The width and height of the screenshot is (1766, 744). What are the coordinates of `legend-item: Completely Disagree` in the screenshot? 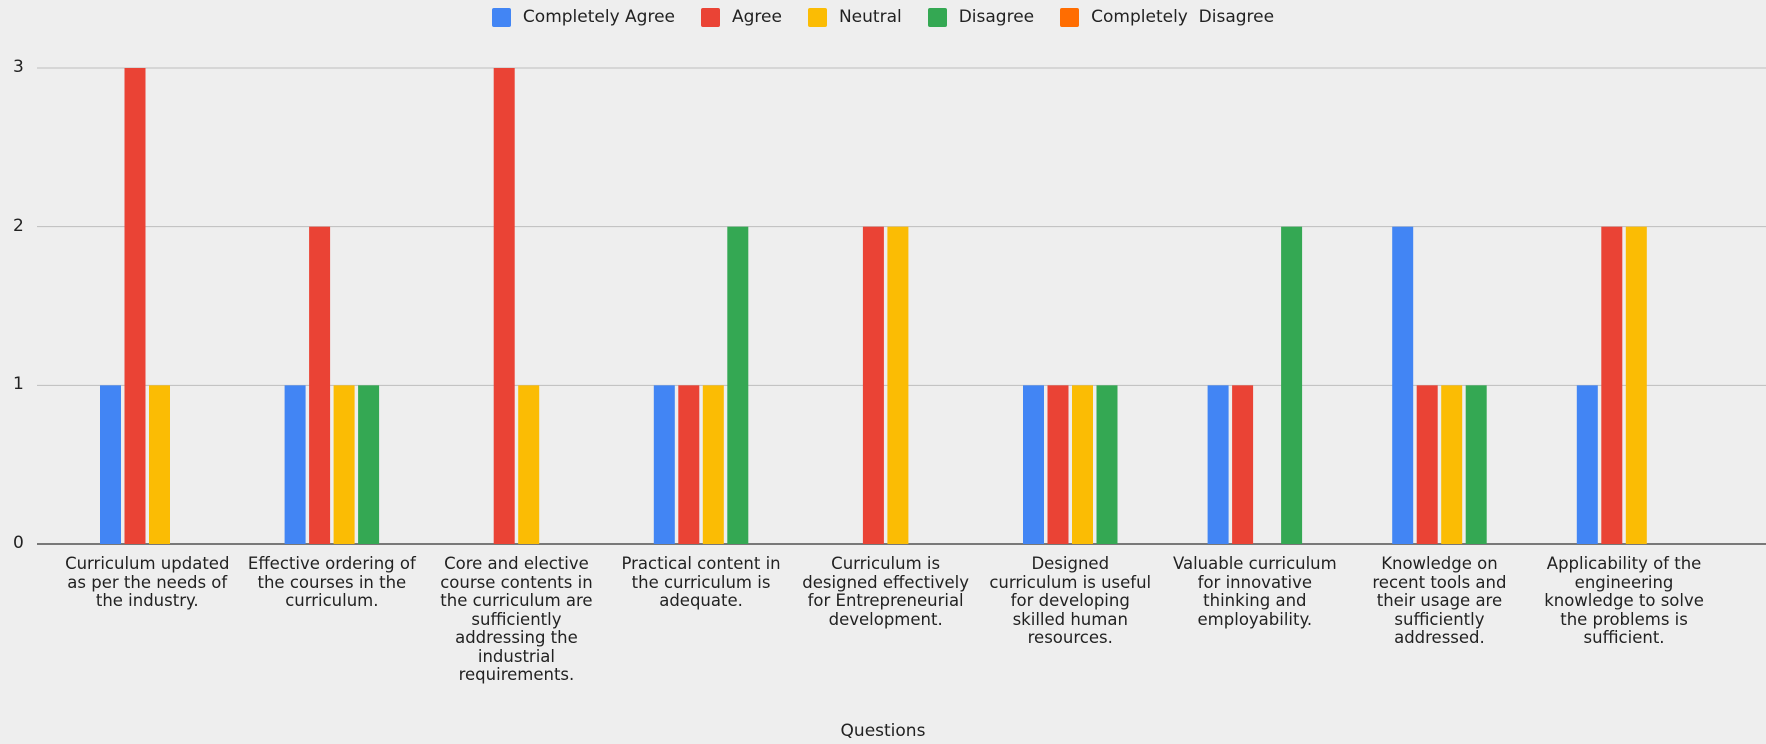 It's located at (1167, 17).